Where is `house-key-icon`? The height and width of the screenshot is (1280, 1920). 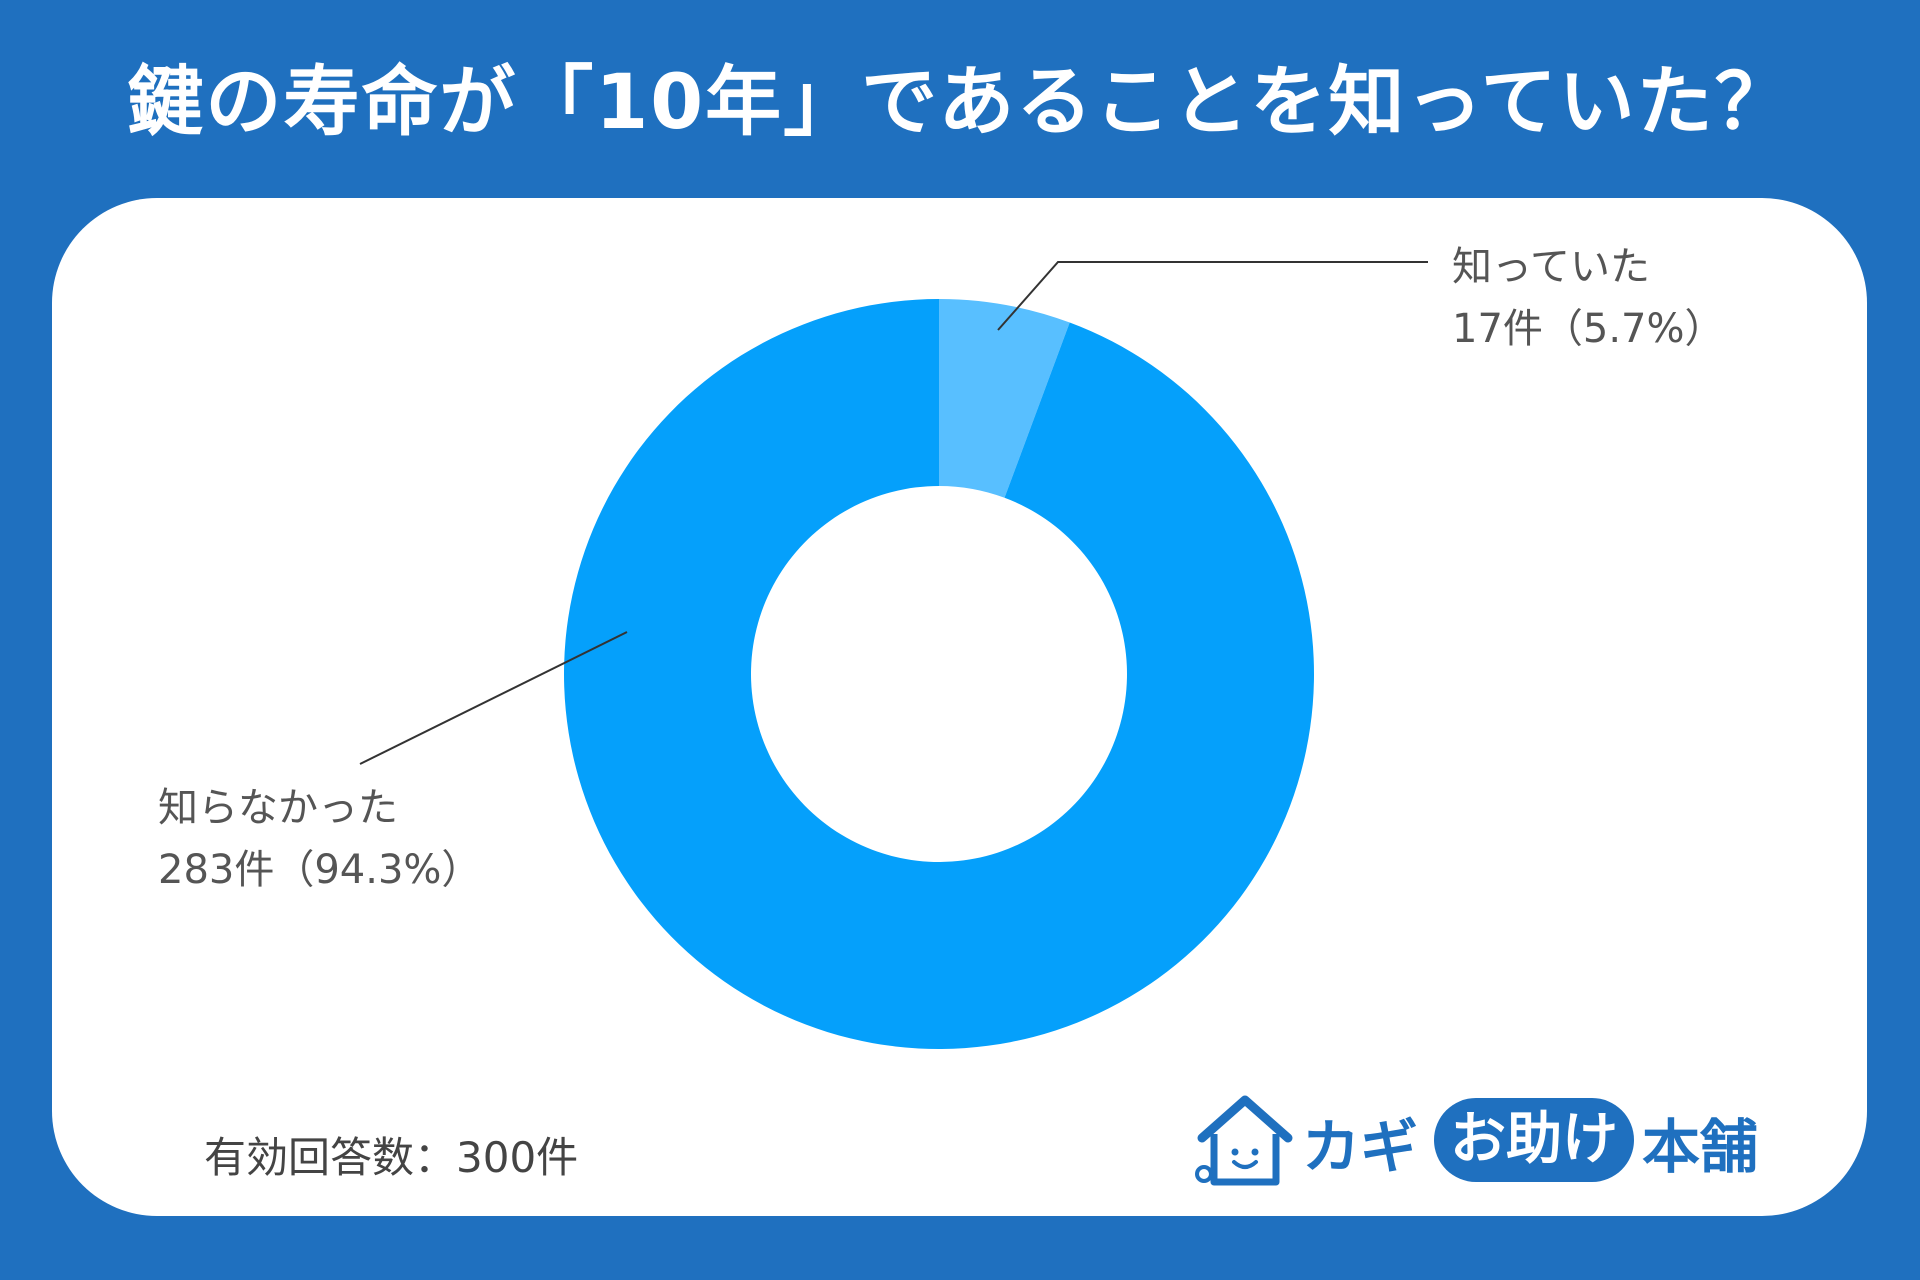 house-key-icon is located at coordinates (1244, 1140).